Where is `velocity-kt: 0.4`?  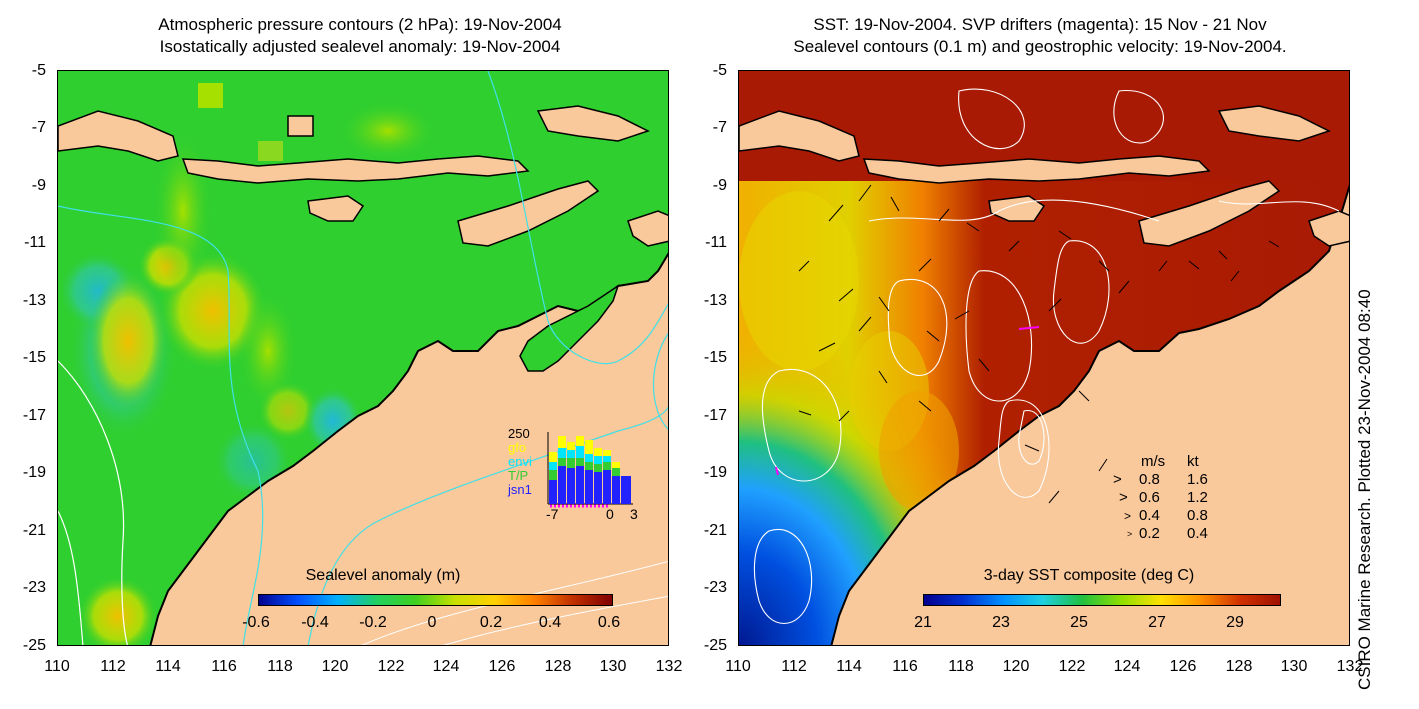
velocity-kt: 0.4 is located at coordinates (1197, 533).